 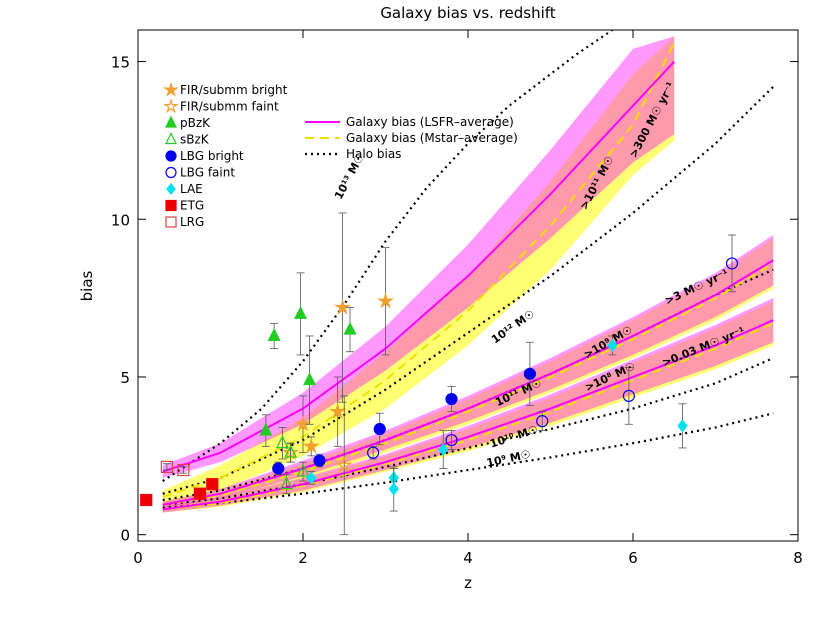 I want to click on legend-label: LBG faint, so click(x=207, y=173).